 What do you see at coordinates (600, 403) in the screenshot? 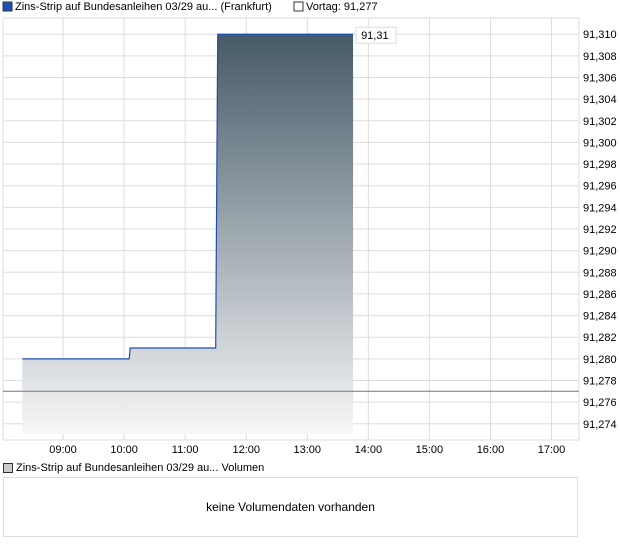
I see `y-tick-label: 91,276` at bounding box center [600, 403].